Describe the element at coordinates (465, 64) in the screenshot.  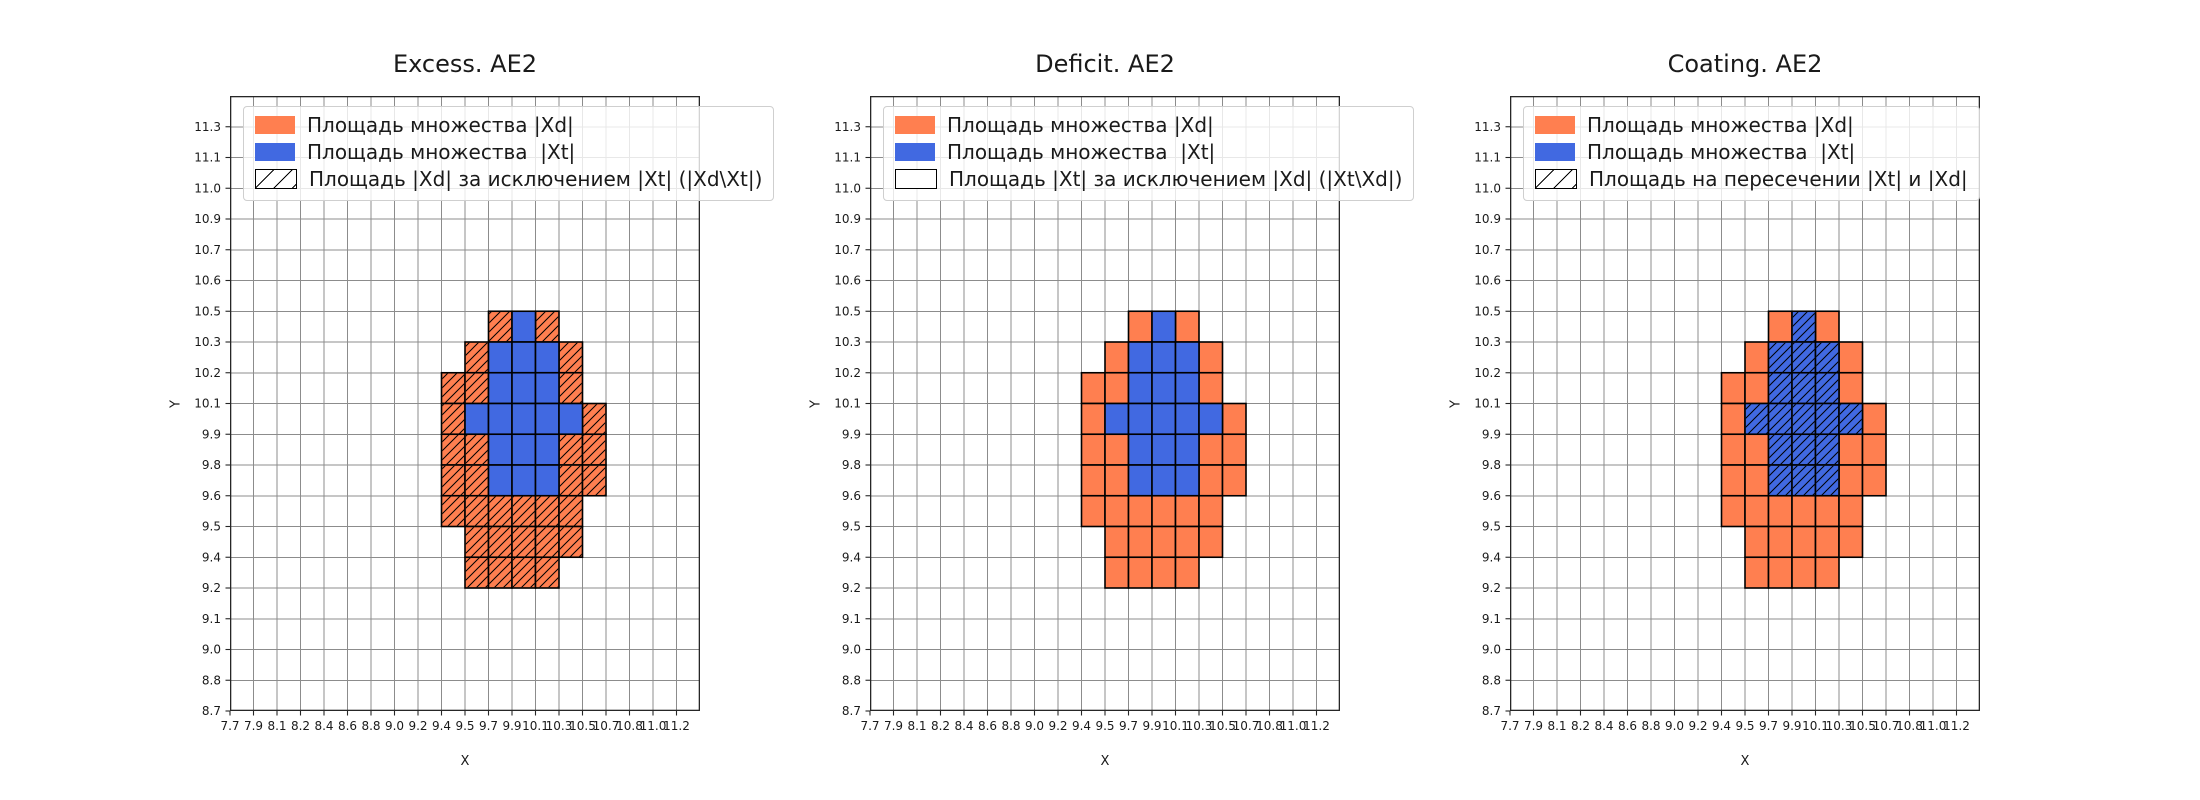
I see `plot-title: Excess. AE2` at that location.